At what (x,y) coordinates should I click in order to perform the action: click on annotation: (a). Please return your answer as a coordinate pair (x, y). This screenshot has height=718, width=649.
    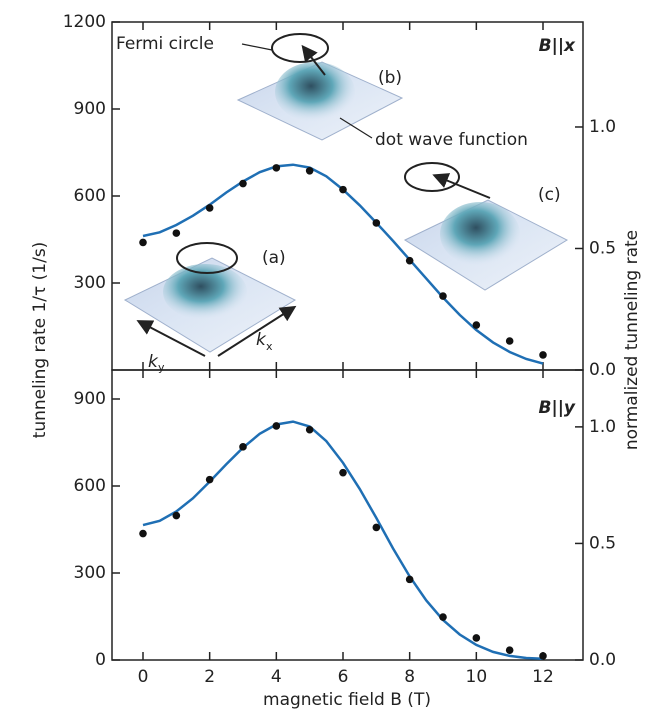
    Looking at the image, I should click on (274, 258).